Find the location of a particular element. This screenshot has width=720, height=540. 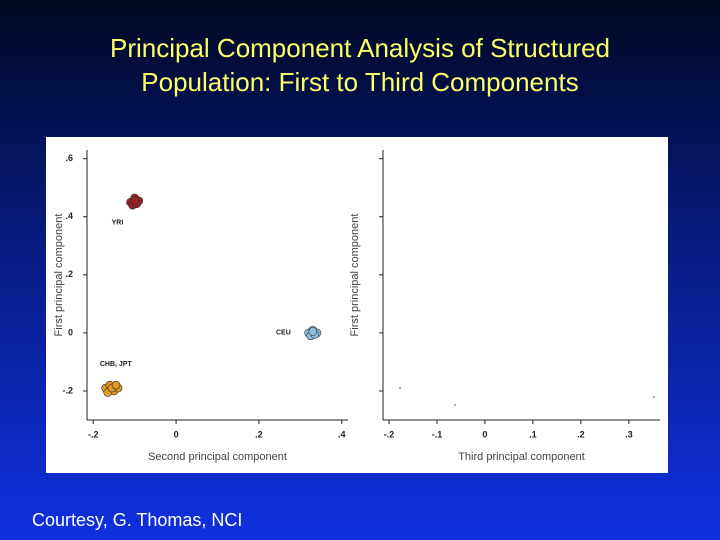

x-tick-label: -.1 is located at coordinates (437, 434).